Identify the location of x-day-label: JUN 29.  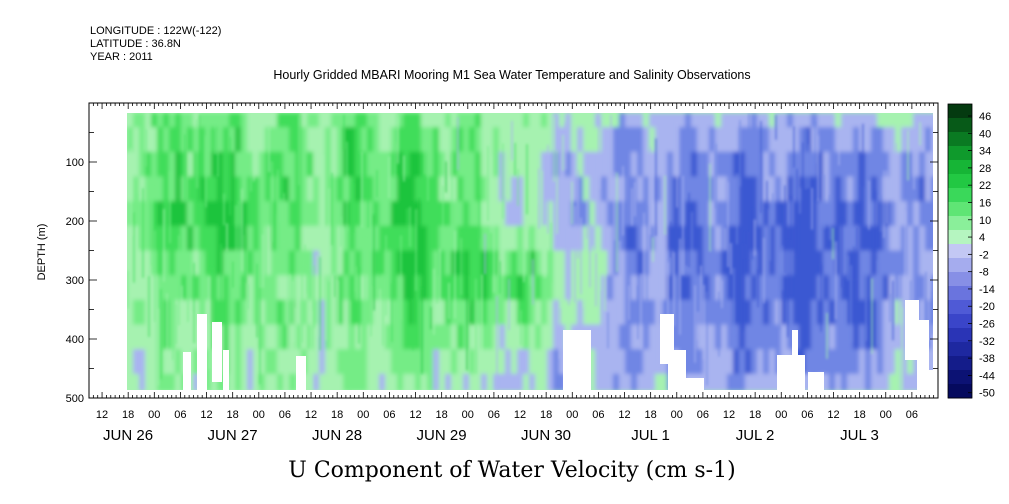
(442, 435).